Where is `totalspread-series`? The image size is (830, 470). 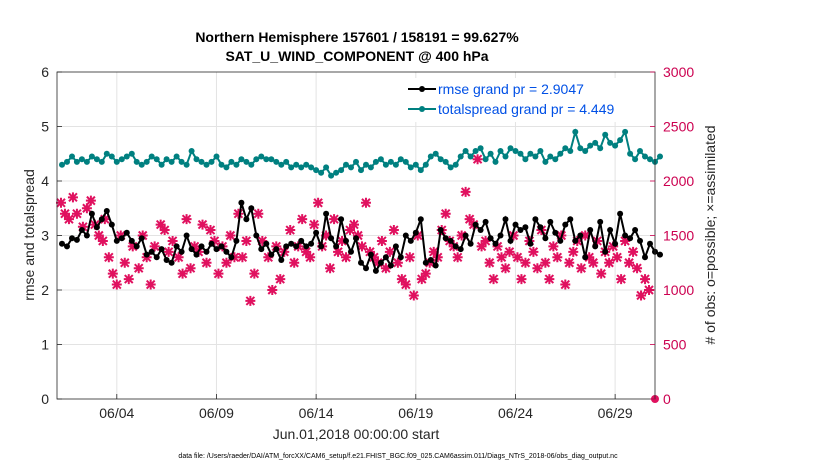 totalspread-series is located at coordinates (361, 153).